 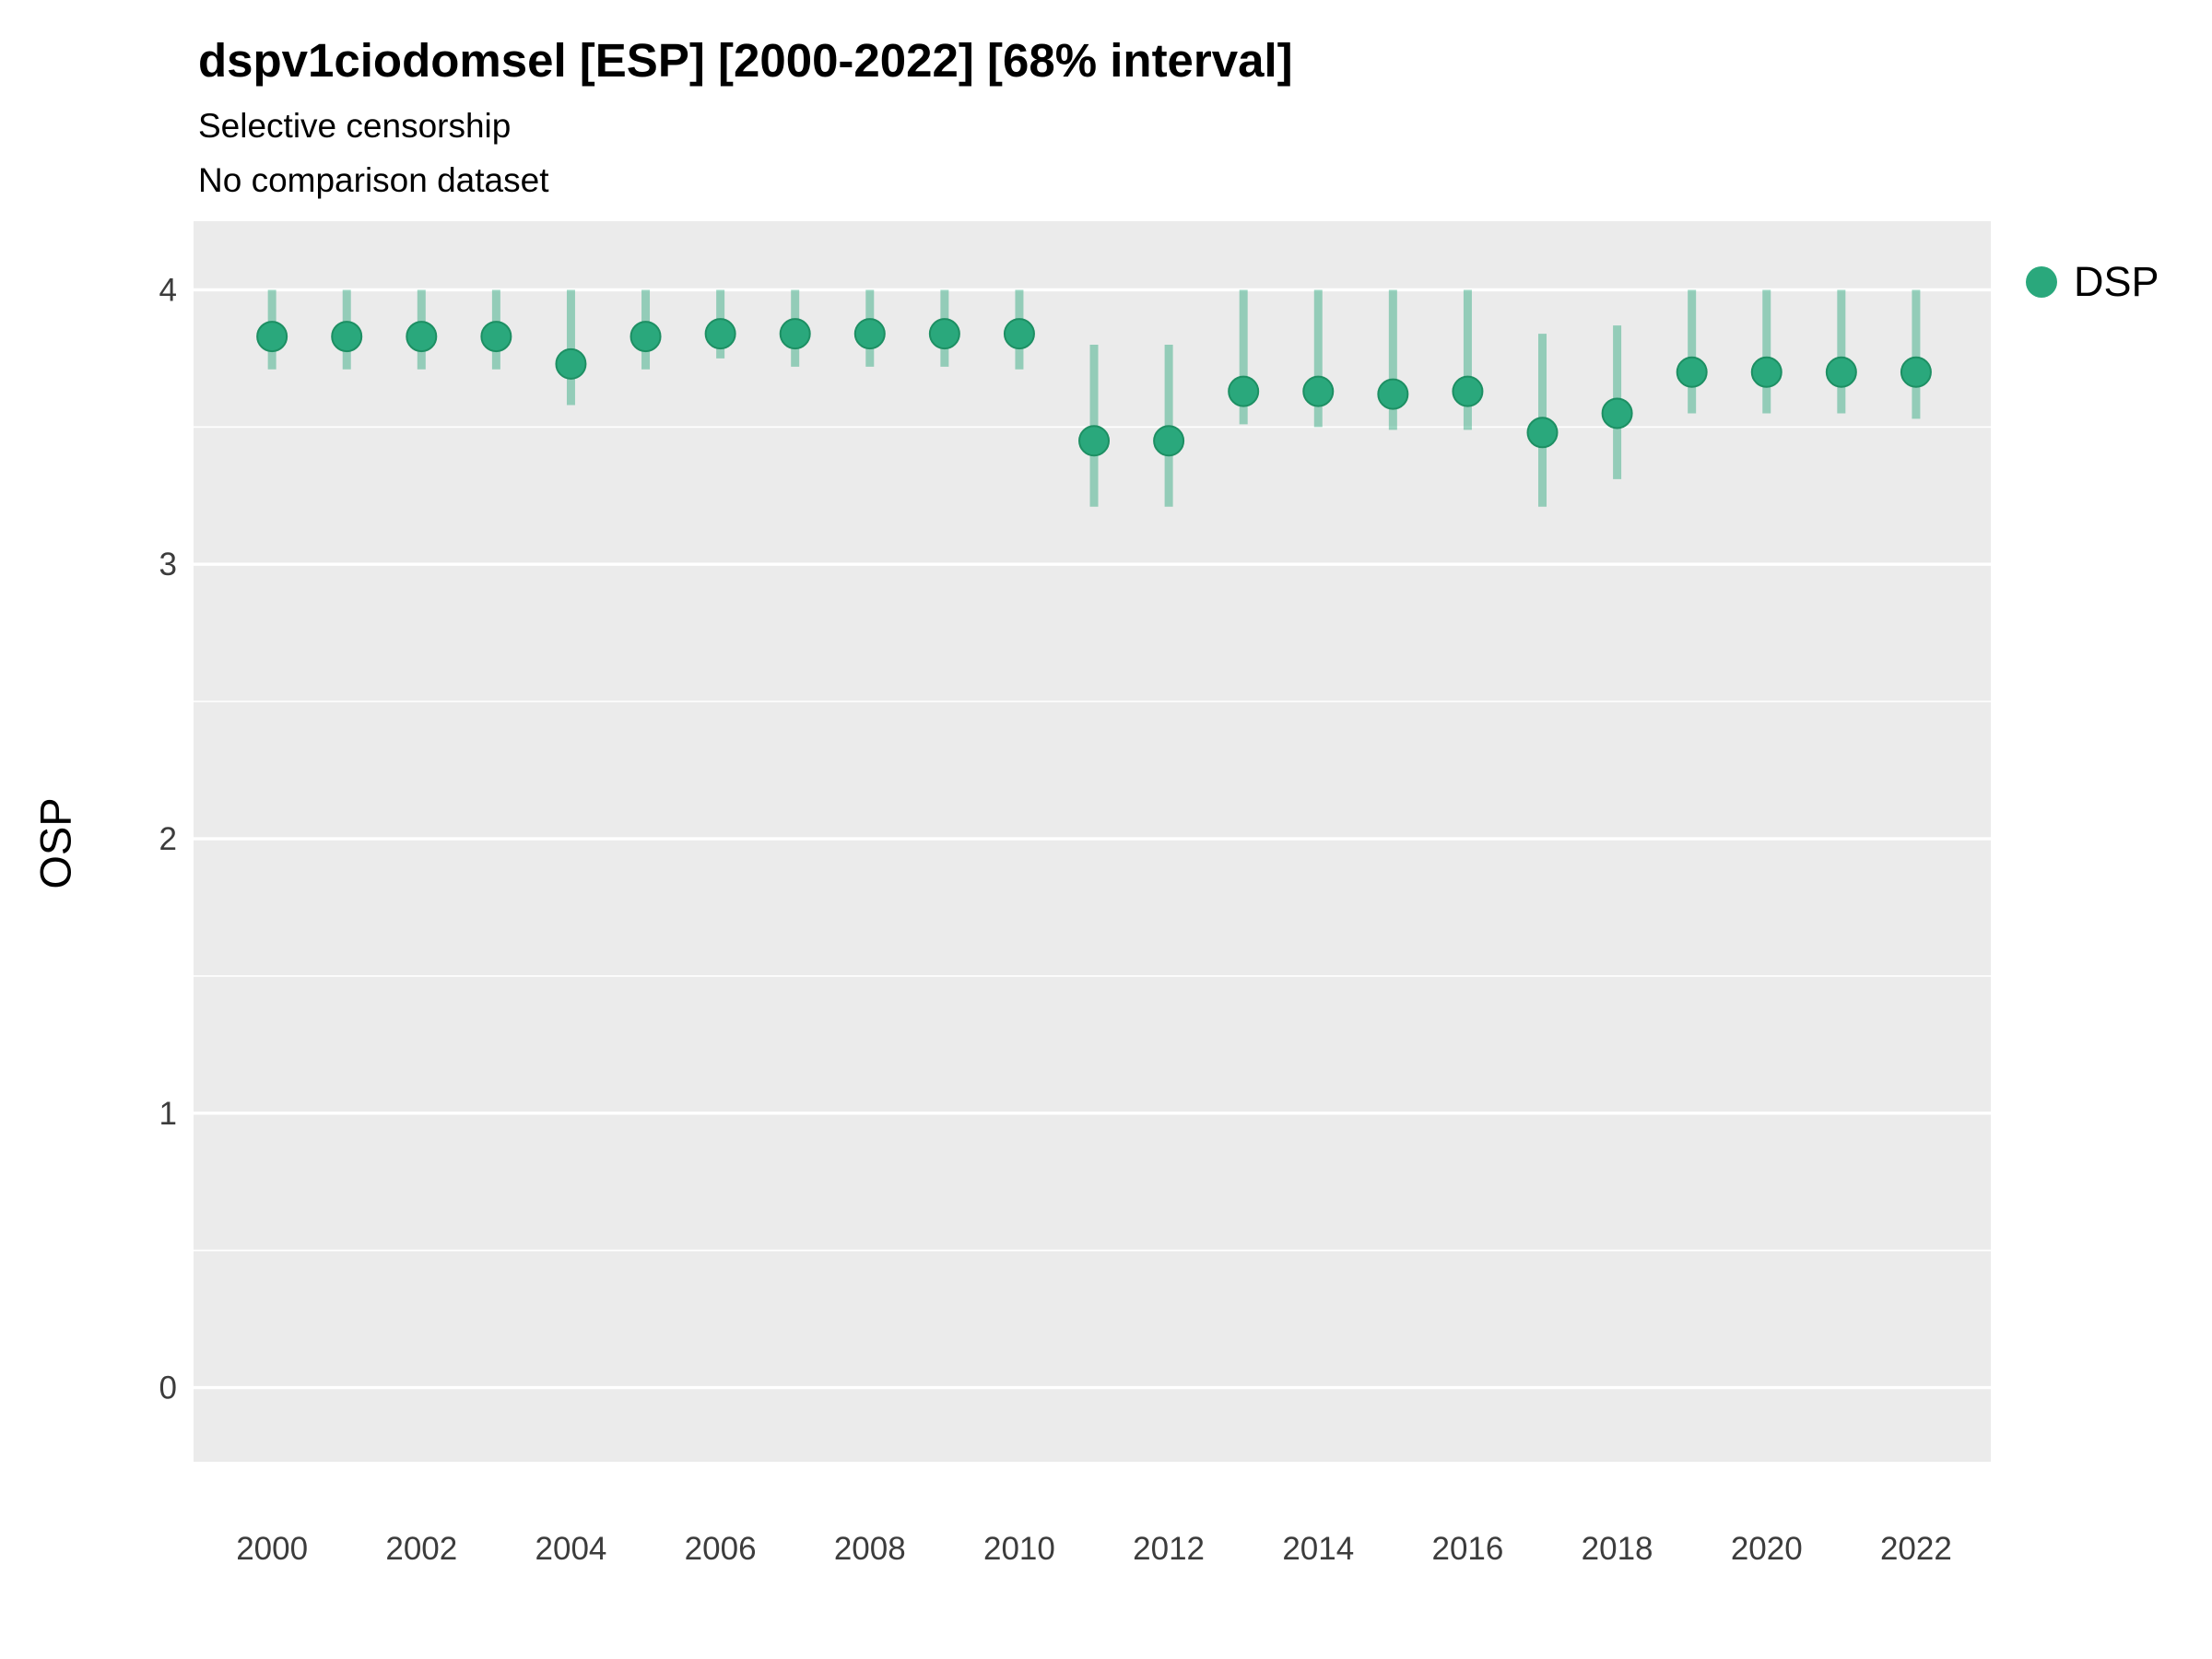 What do you see at coordinates (1617, 1549) in the screenshot?
I see `x-tick-2018: 2018` at bounding box center [1617, 1549].